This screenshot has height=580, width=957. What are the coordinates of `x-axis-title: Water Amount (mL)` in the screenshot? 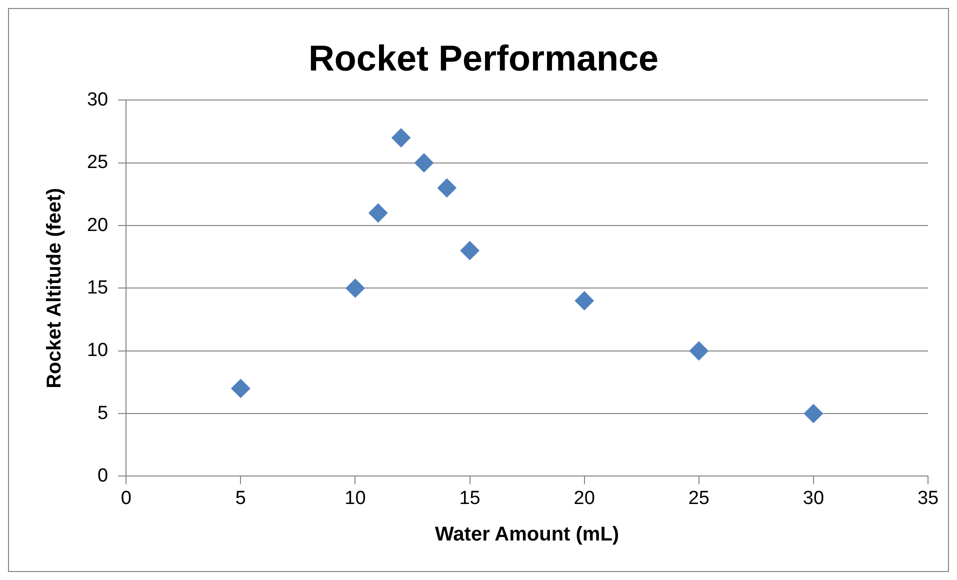 It's located at (527, 535).